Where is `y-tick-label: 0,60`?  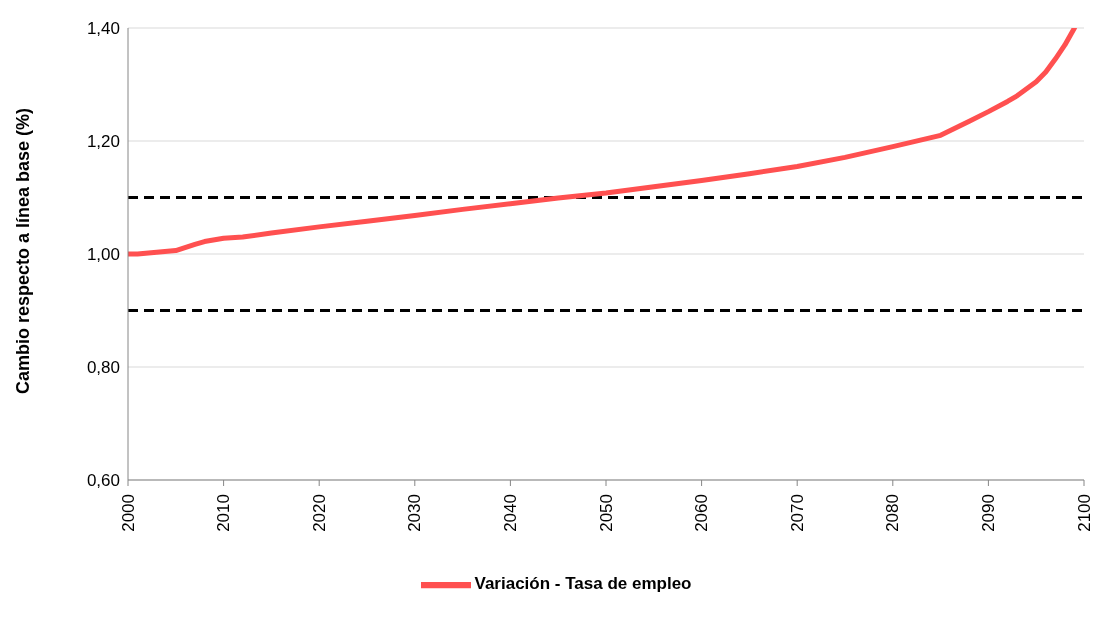 y-tick-label: 0,60 is located at coordinates (103, 481).